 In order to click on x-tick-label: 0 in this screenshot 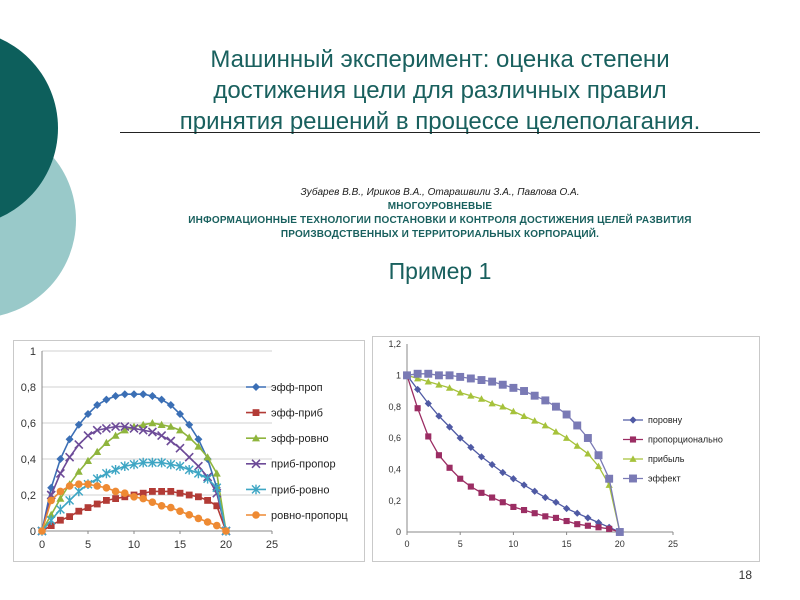, I will do `click(42, 545)`.